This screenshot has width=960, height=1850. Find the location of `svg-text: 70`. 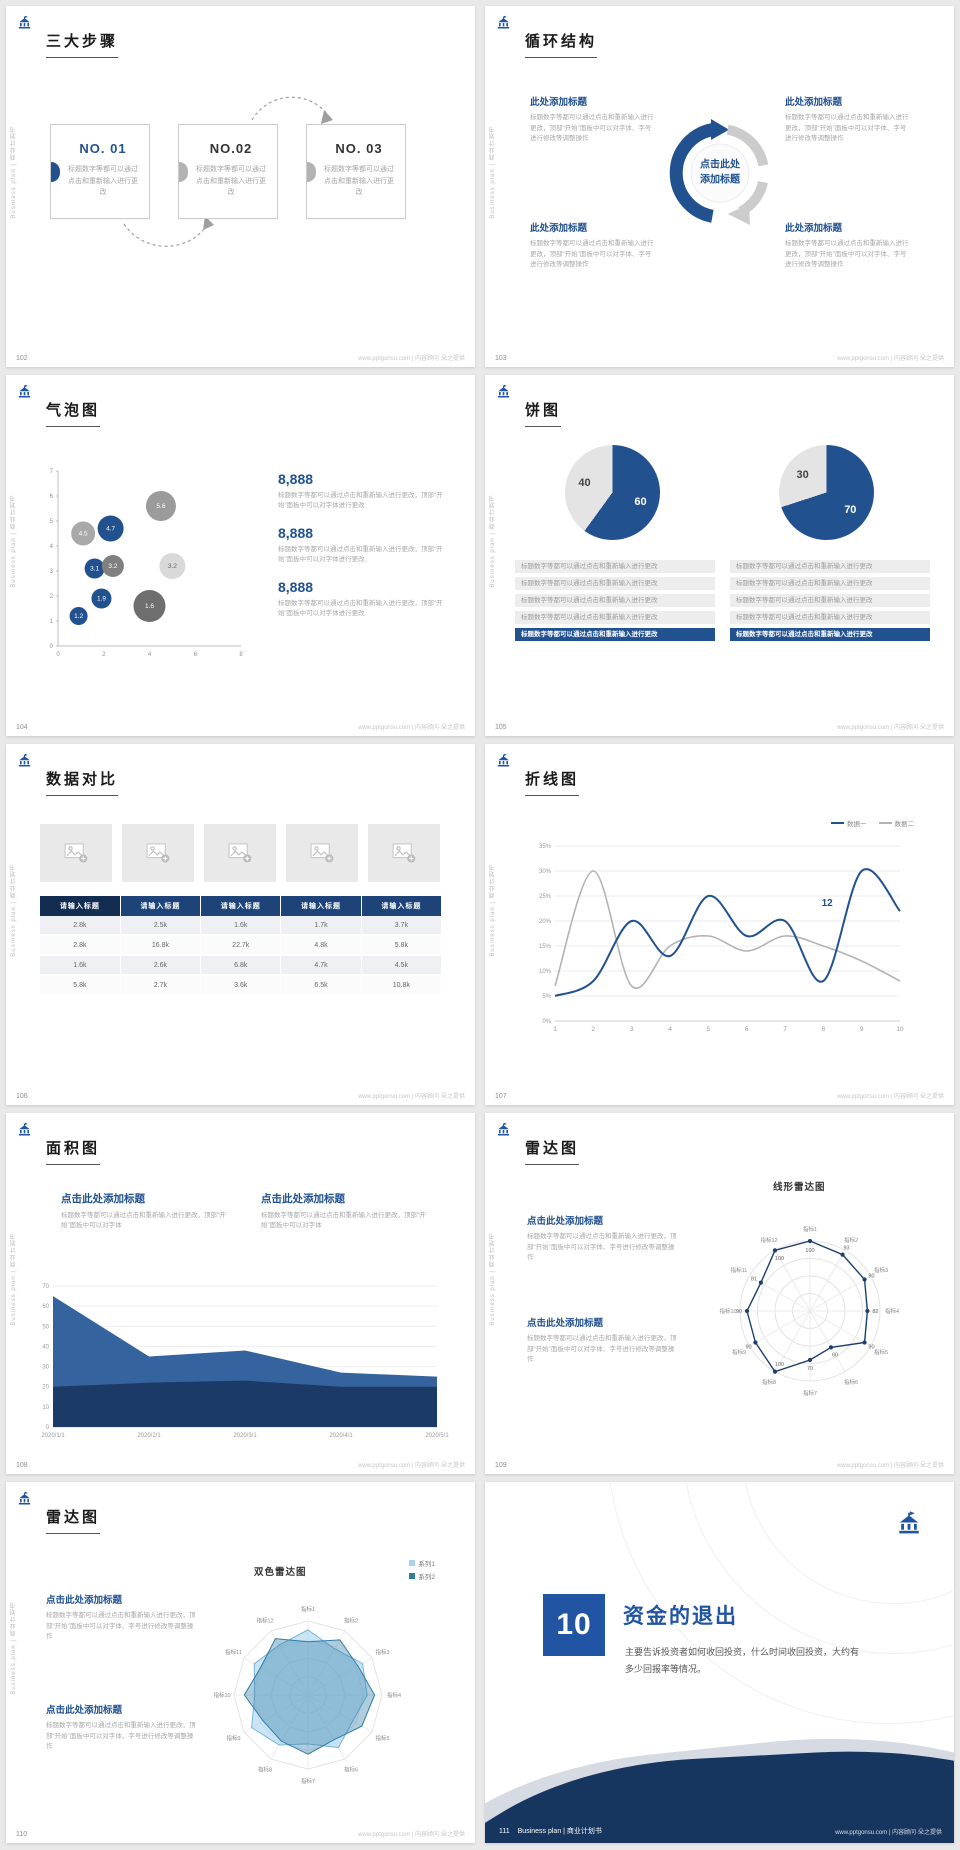

svg-text: 70 is located at coordinates (810, 1369).